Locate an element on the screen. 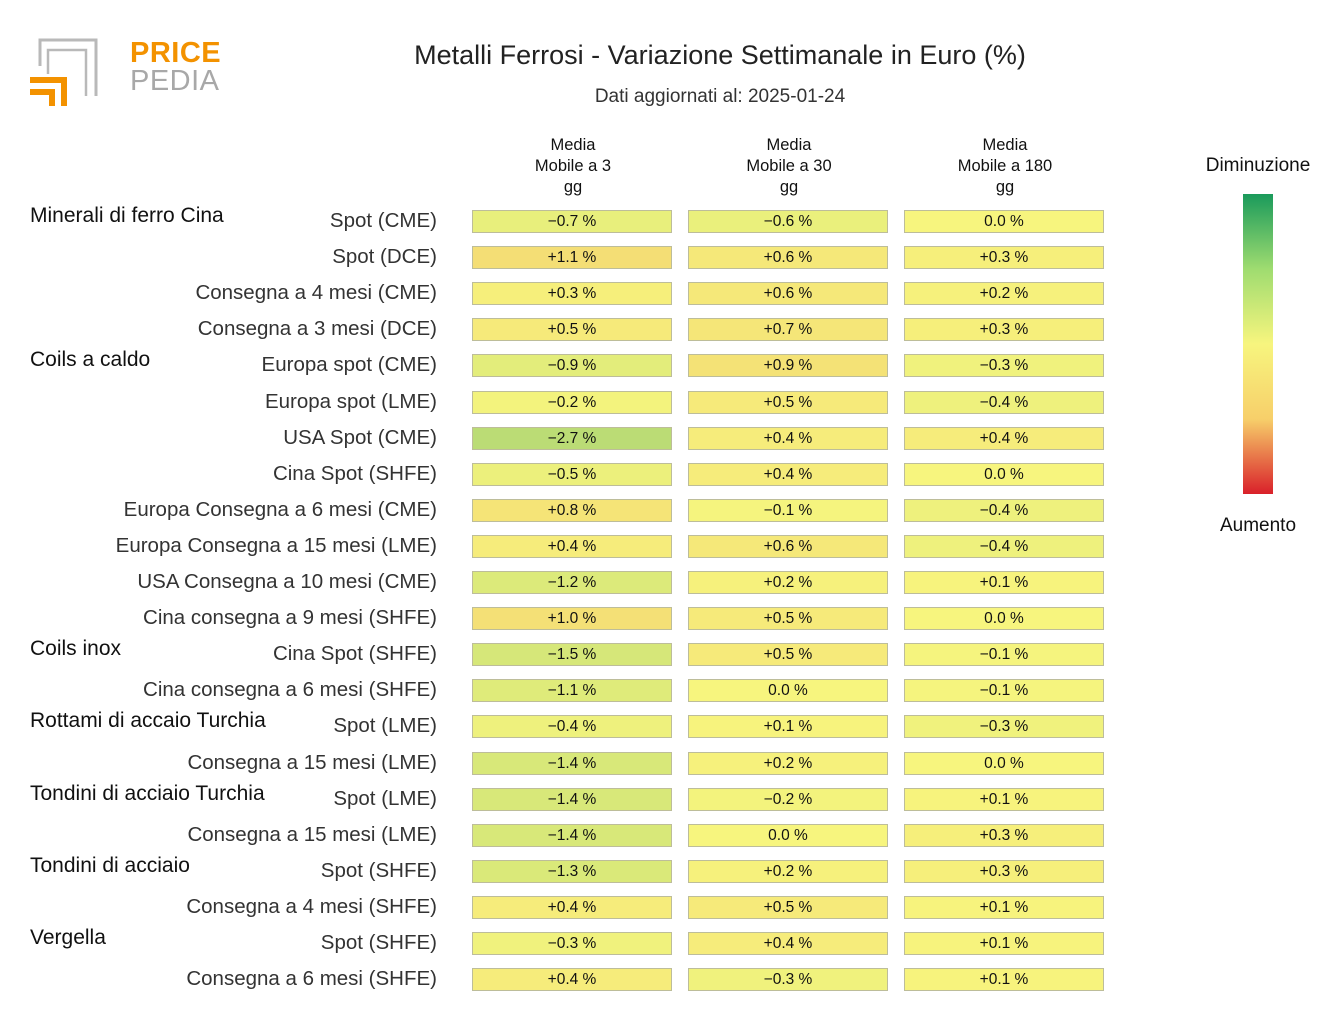  logo-word-pedia: PEDIA is located at coordinates (175, 81).